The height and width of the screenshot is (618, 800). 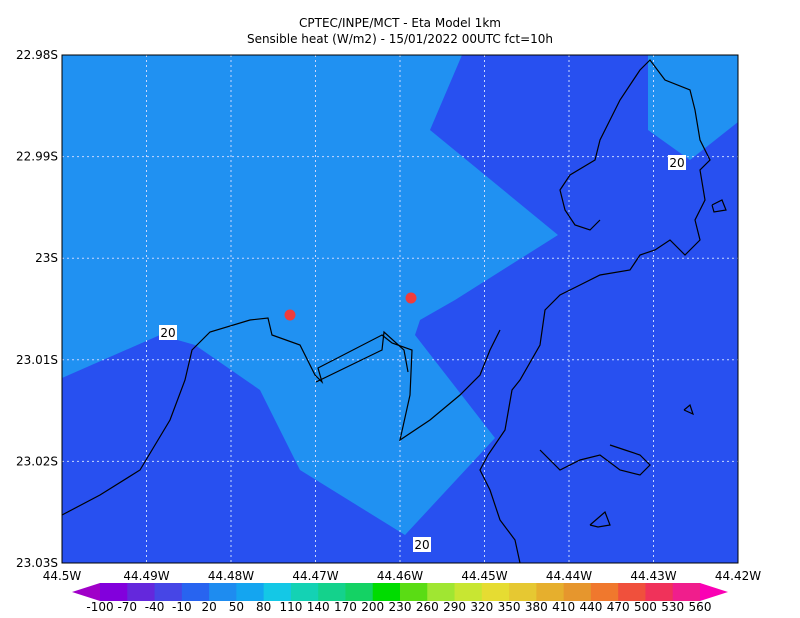 What do you see at coordinates (454, 607) in the screenshot?
I see `colorbar-label: 290` at bounding box center [454, 607].